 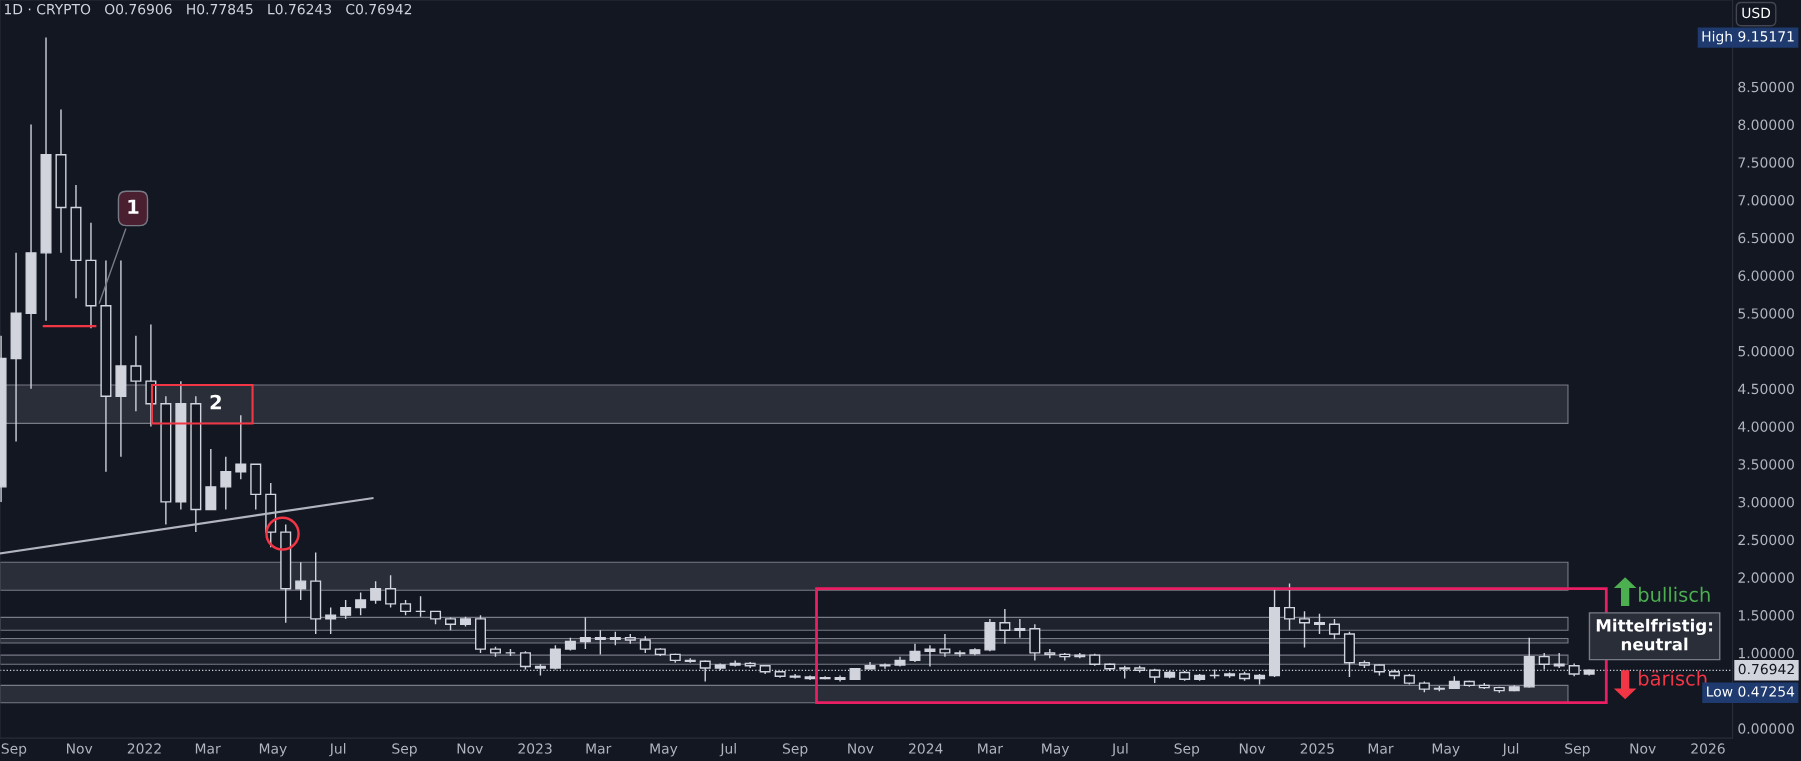 I want to click on ref-line-label: 0.76942, so click(x=1766, y=669).